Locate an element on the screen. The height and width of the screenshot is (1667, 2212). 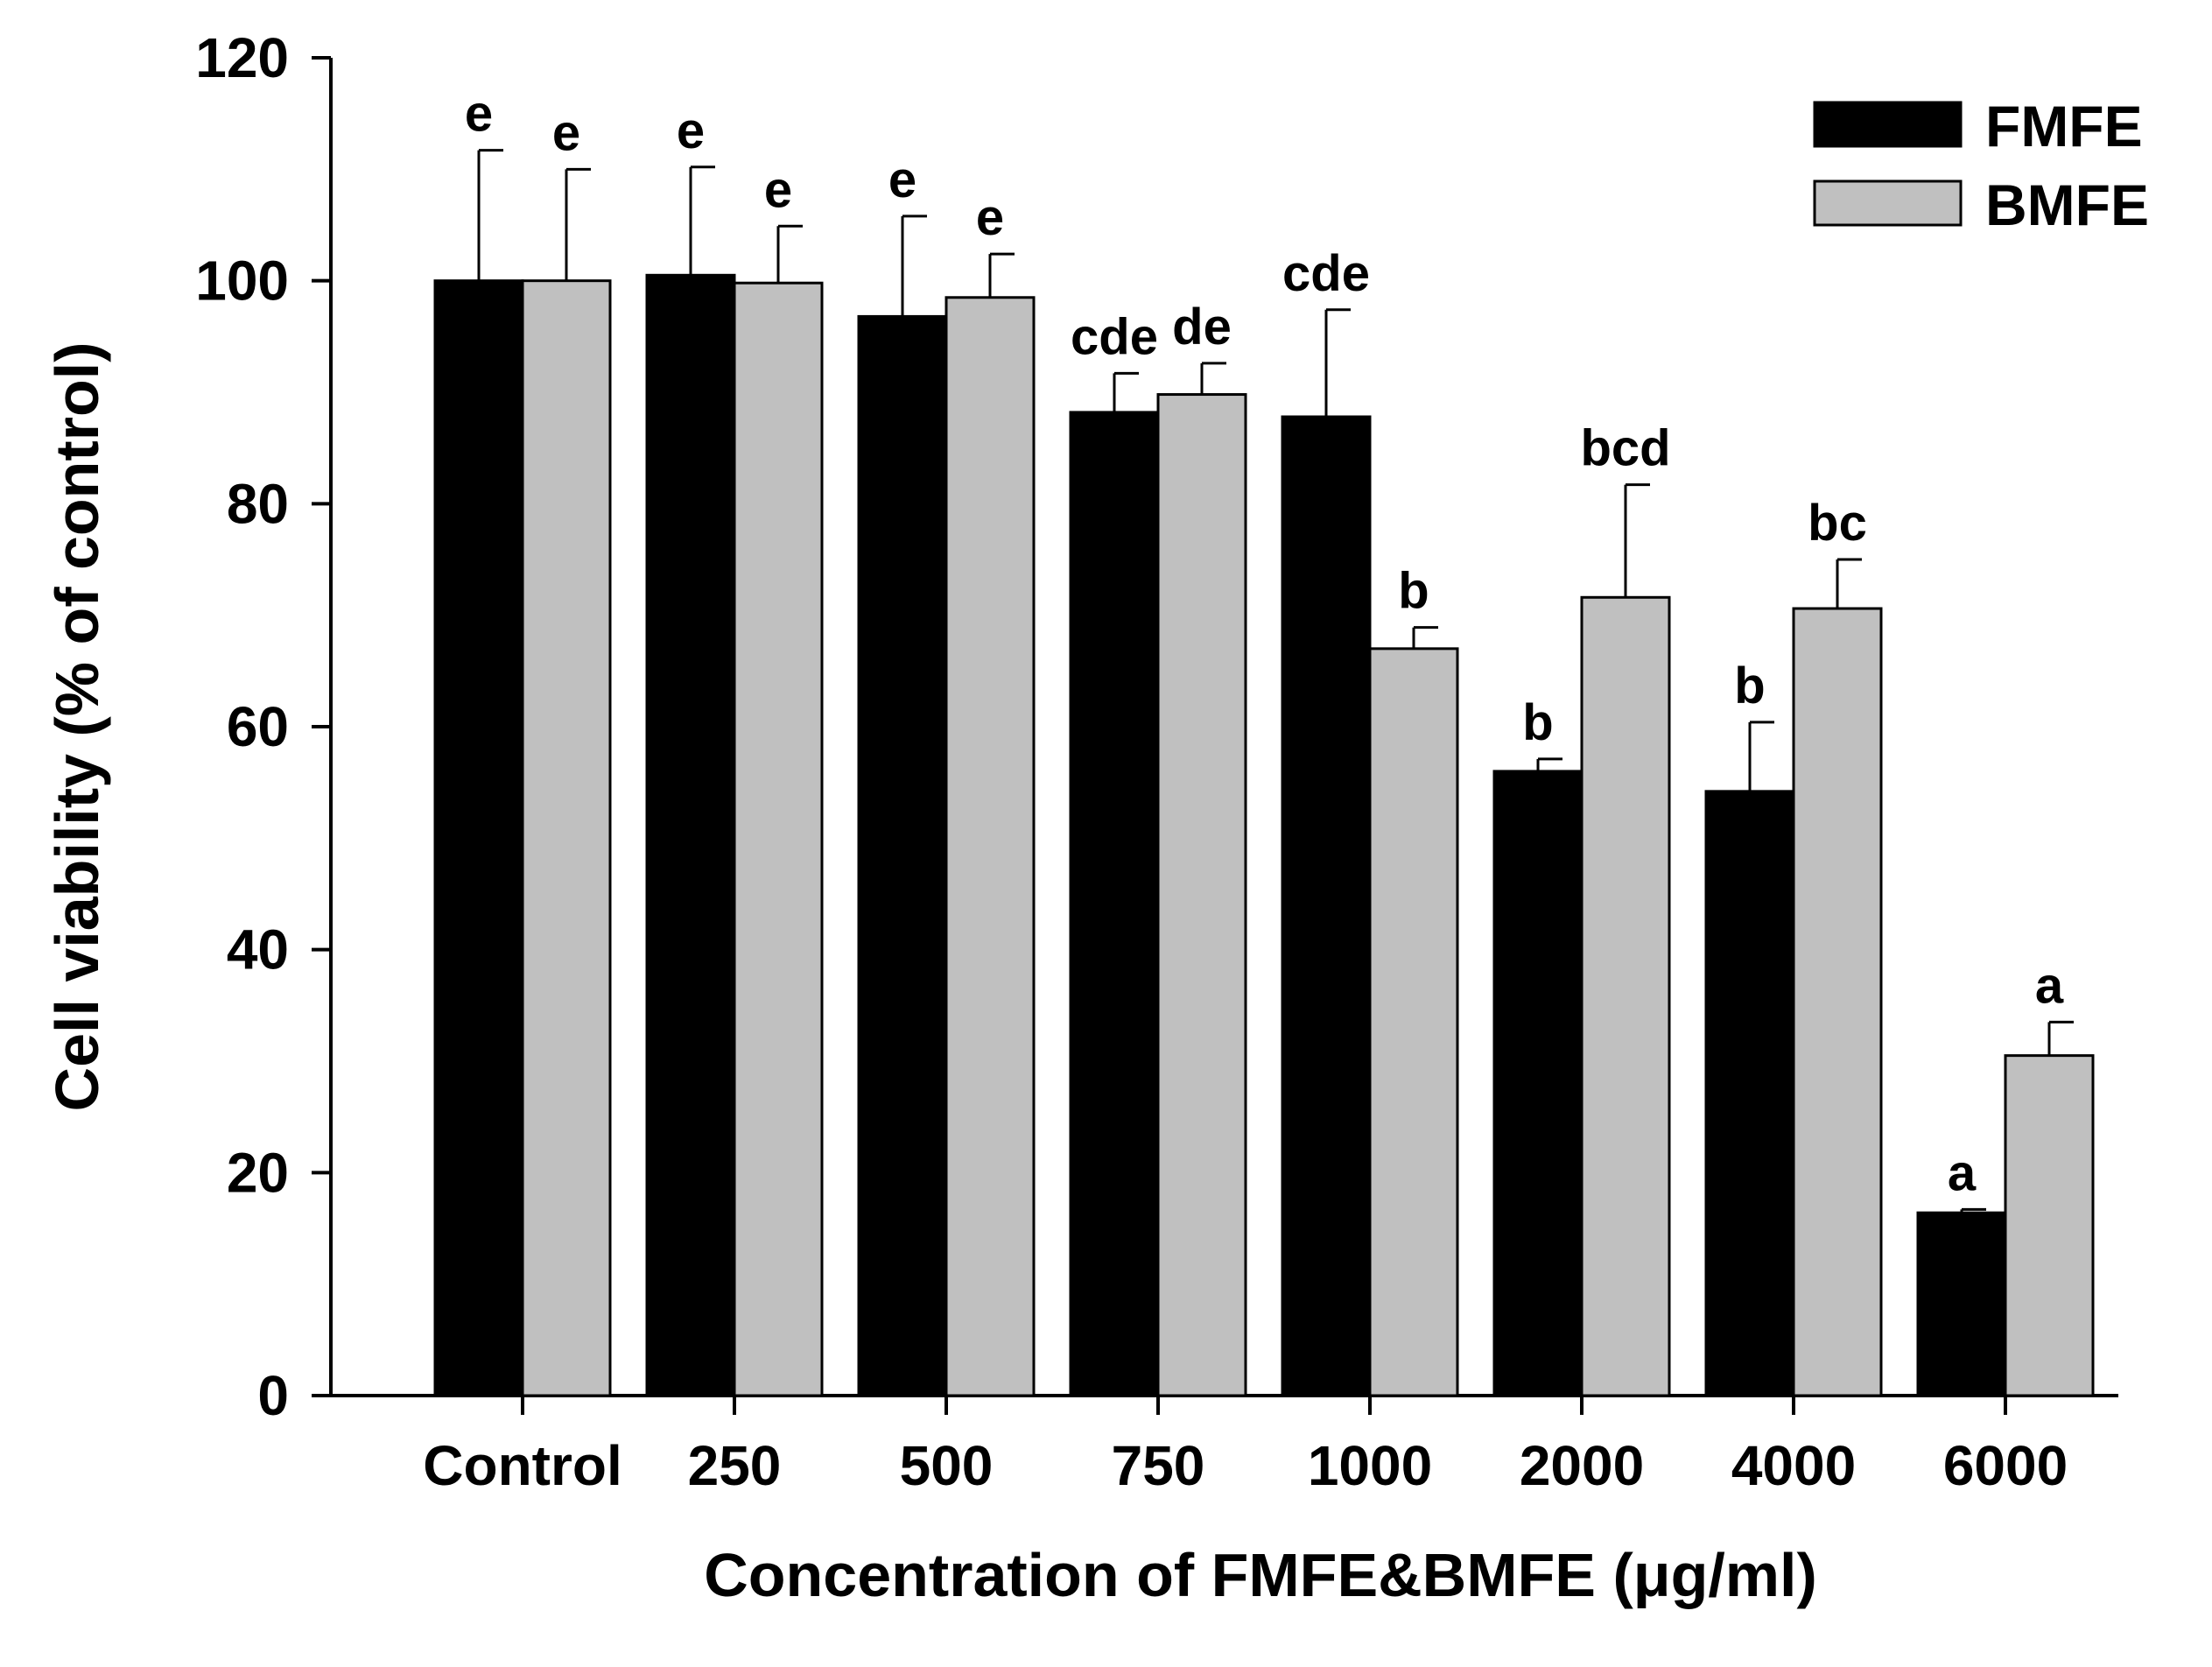
significance-label-fmfe: a is located at coordinates (1963, 1172).